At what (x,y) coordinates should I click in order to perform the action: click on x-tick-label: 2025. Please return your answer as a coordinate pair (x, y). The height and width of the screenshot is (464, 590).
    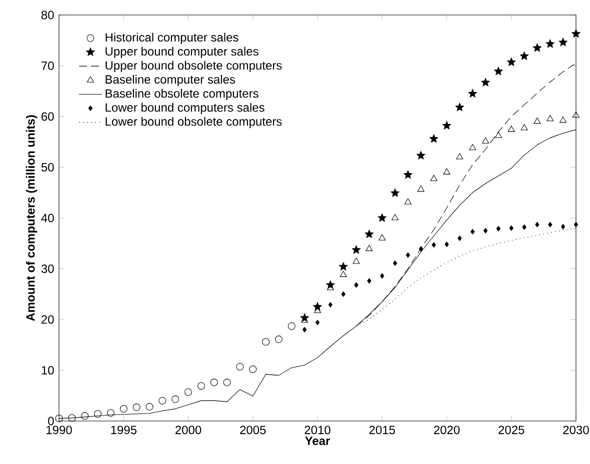
    Looking at the image, I should click on (511, 430).